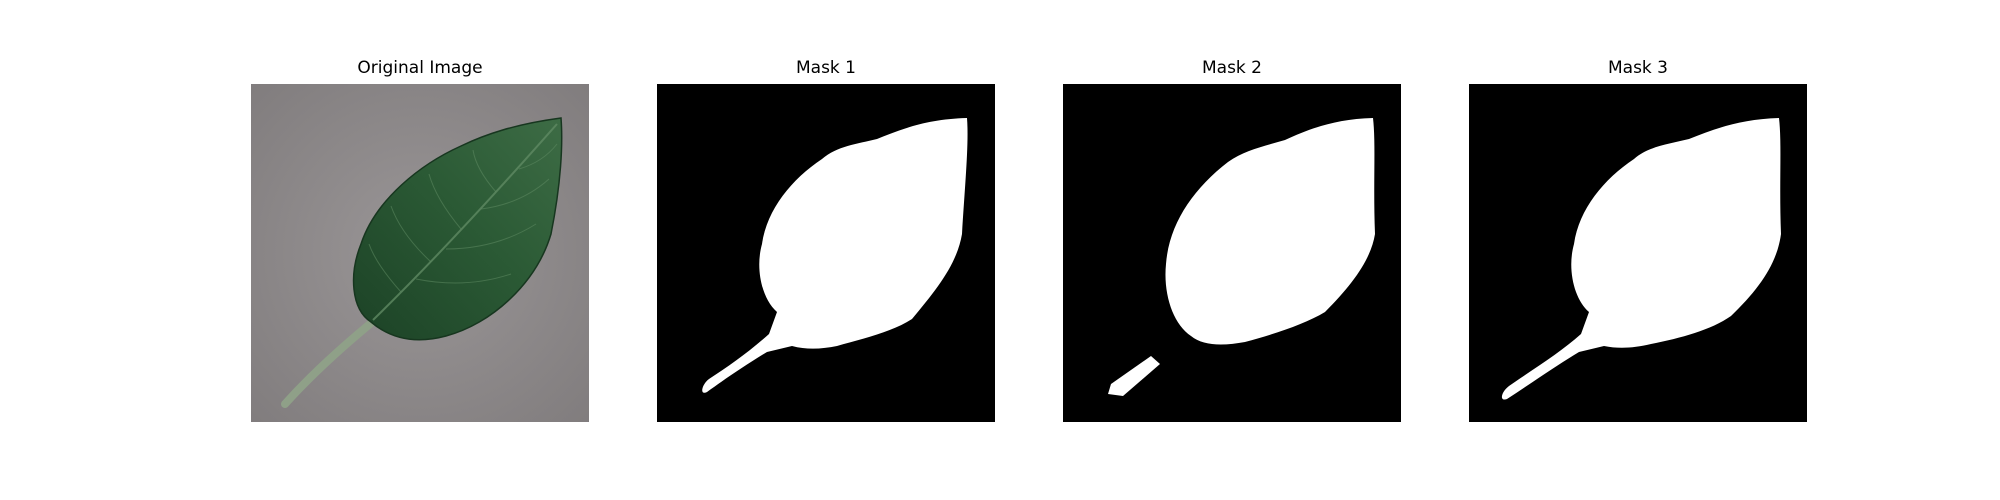 The image size is (2000, 500). Describe the element at coordinates (1231, 68) in the screenshot. I see `panel-title-mask-2: Mask 2` at that location.